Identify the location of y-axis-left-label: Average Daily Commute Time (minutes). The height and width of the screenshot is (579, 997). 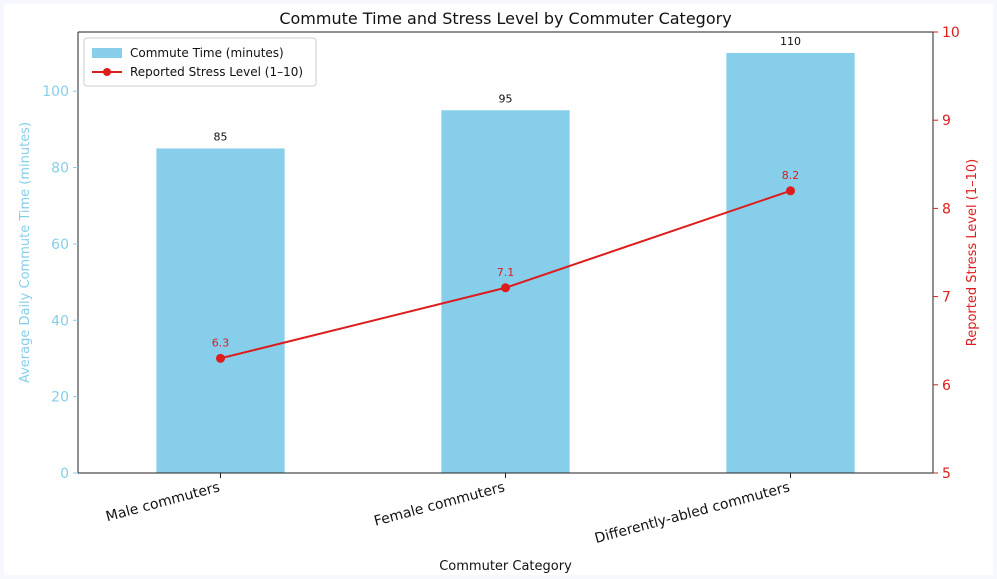
(25, 252).